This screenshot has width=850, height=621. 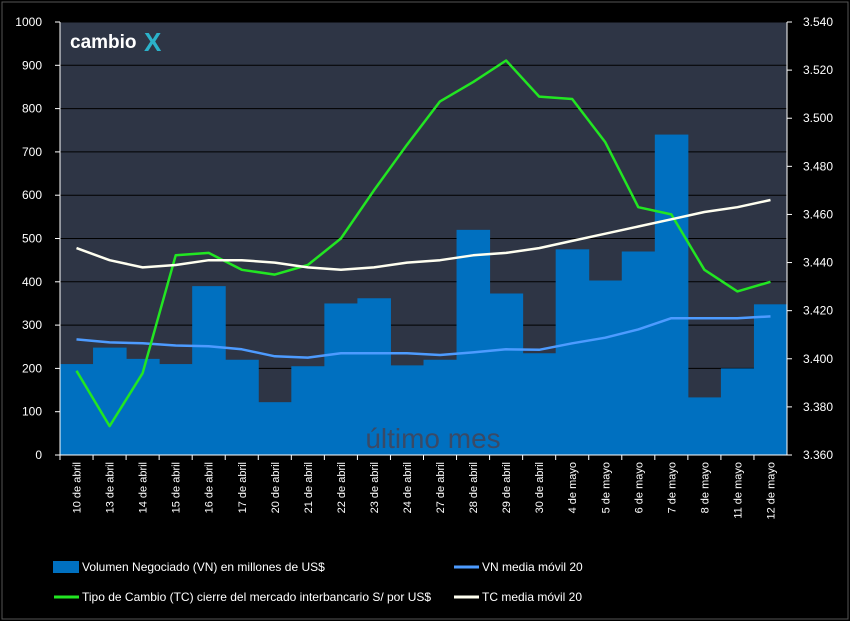 I want to click on x-tick-label: 24 de abril, so click(x=408, y=487).